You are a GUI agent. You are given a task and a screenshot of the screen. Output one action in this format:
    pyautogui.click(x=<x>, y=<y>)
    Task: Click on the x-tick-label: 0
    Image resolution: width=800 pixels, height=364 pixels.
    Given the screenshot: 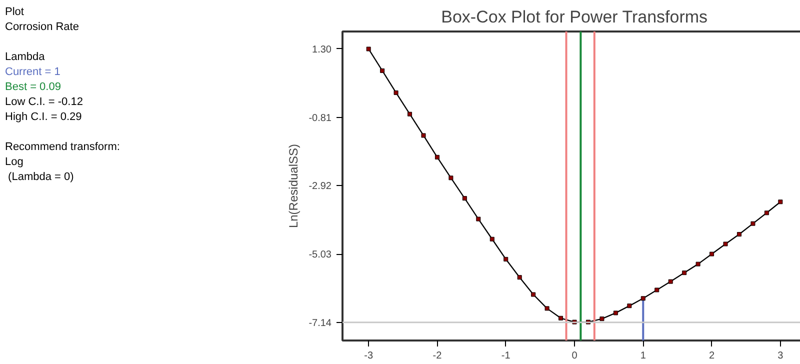 What is the action you would take?
    pyautogui.click(x=575, y=356)
    